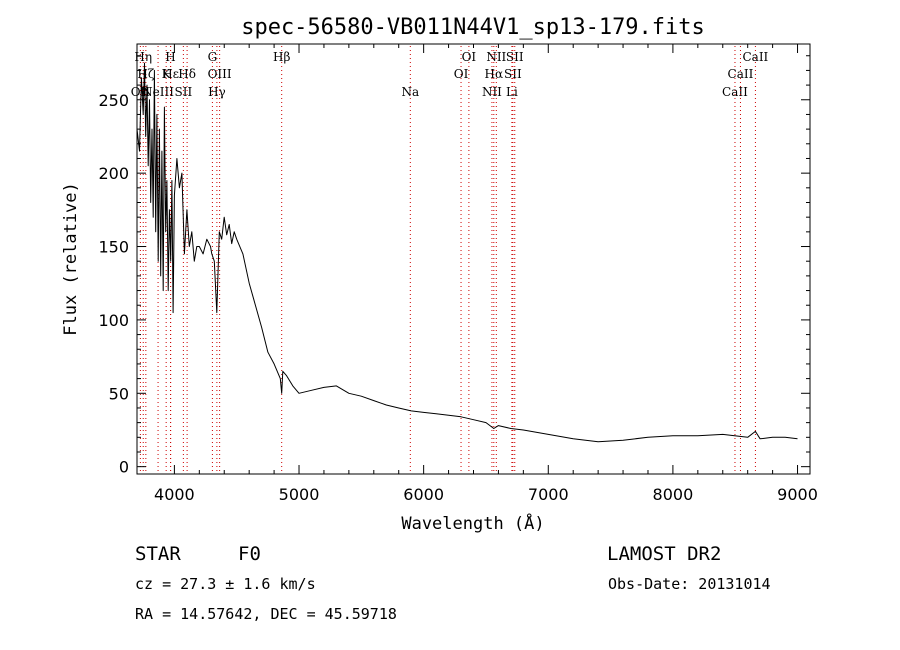  Describe the element at coordinates (158, 92) in the screenshot. I see `line-label: NeIII` at that location.